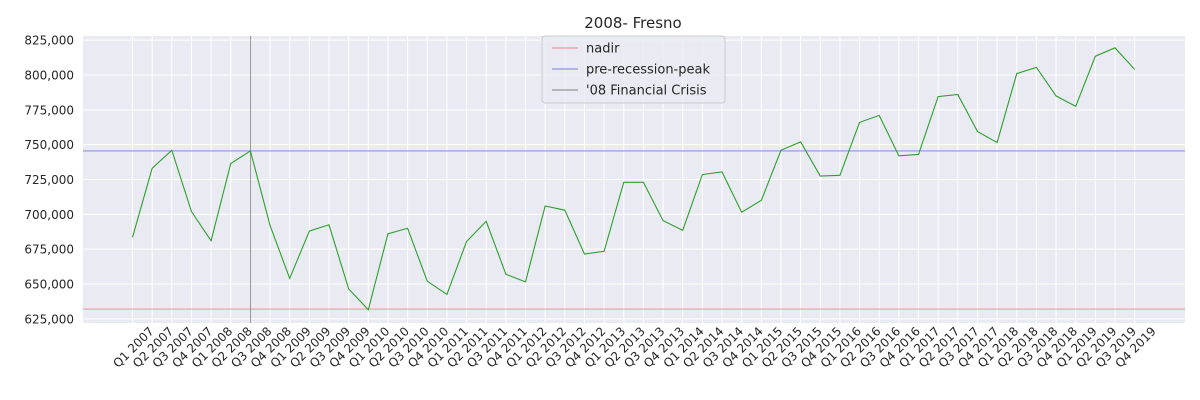 The height and width of the screenshot is (400, 1200). I want to click on y-tick-label: 700,000, so click(49, 215).